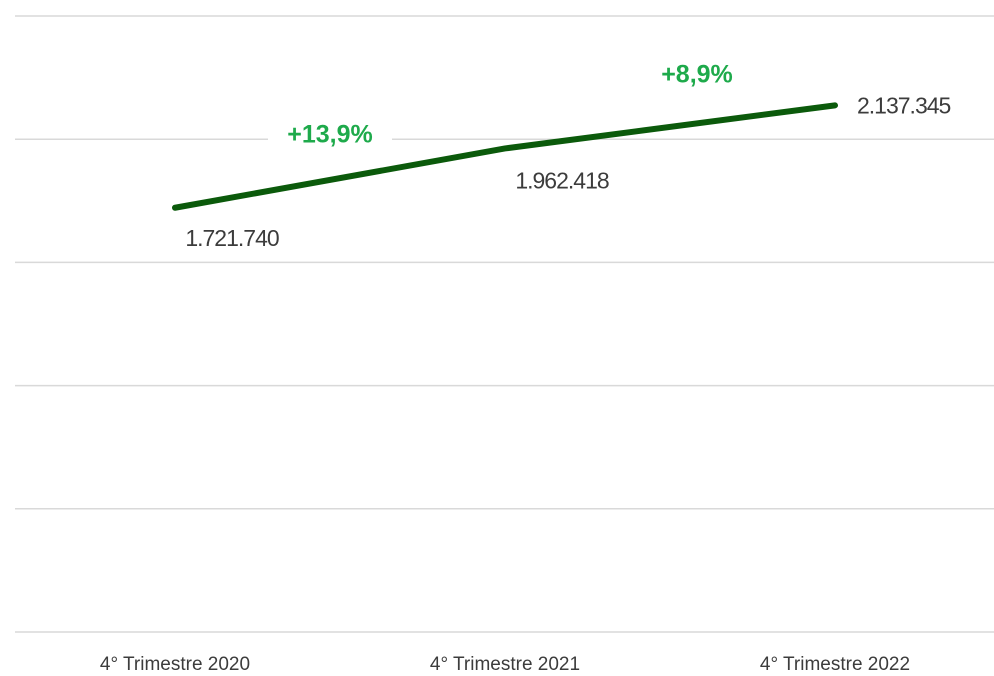 The image size is (994, 676). Describe the element at coordinates (232, 238) in the screenshot. I see `value-label: 1.721.740` at that location.